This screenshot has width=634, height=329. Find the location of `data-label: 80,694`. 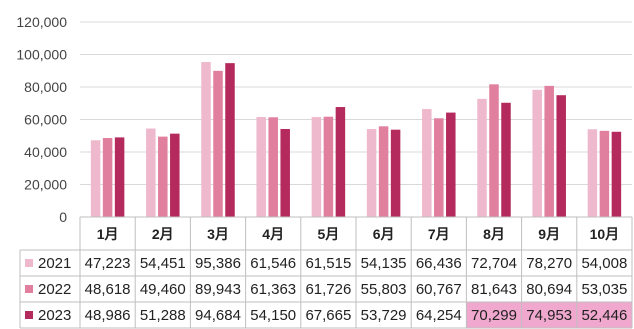

data-label: 80,694 is located at coordinates (549, 289).